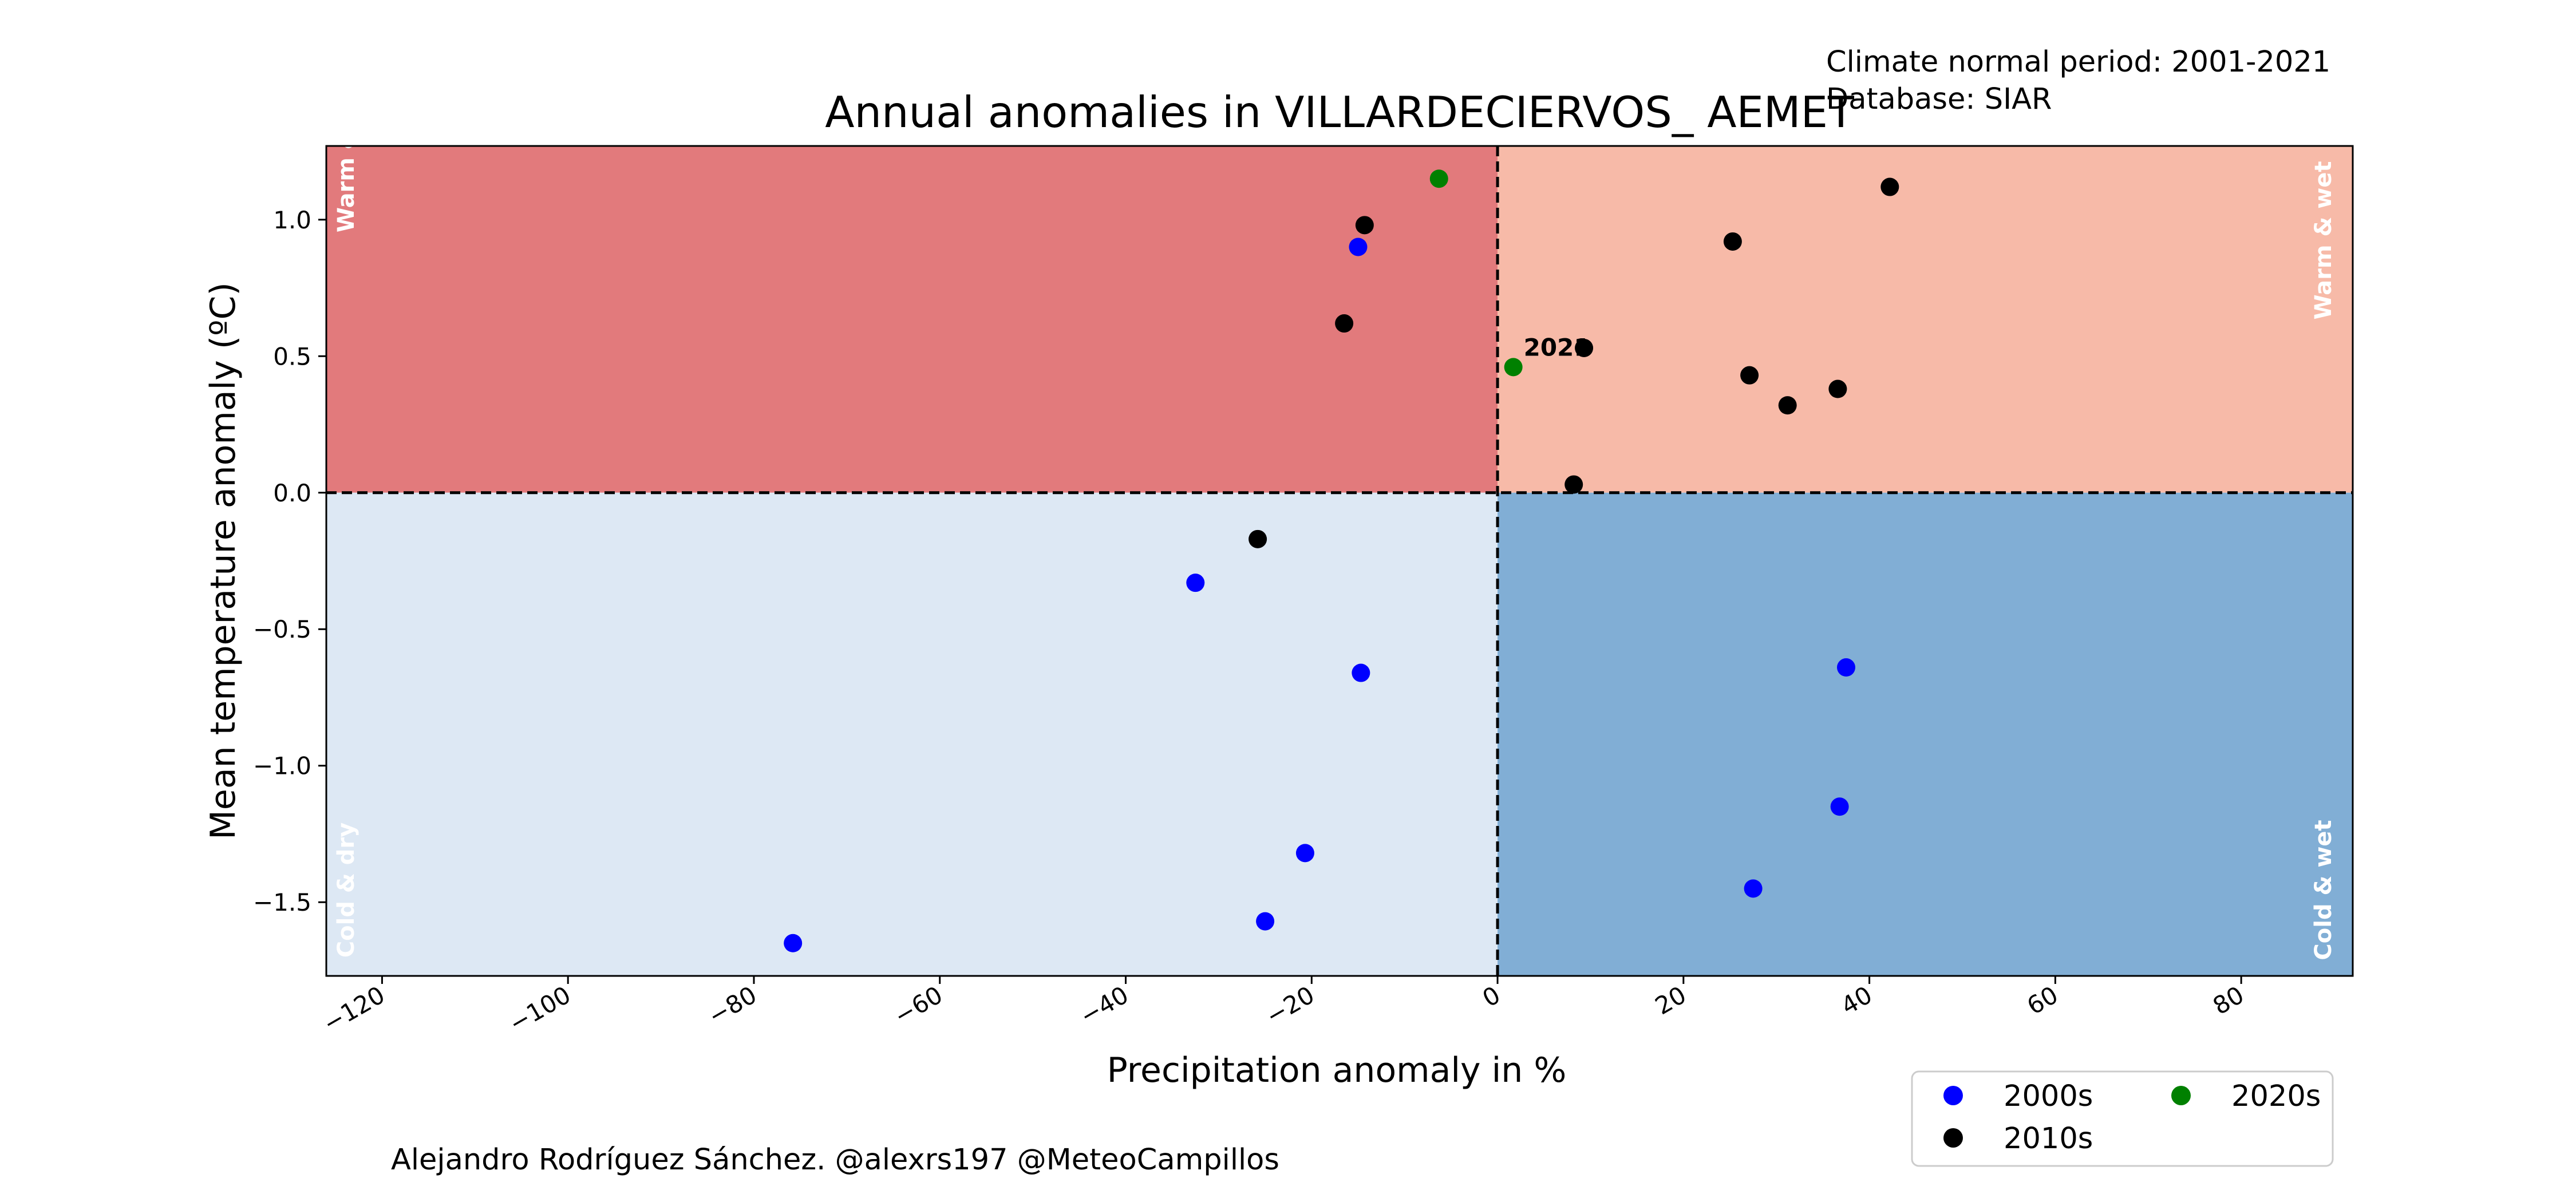 This screenshot has height=1202, width=2576. I want to click on y-tick-label: 0.5, so click(292, 356).